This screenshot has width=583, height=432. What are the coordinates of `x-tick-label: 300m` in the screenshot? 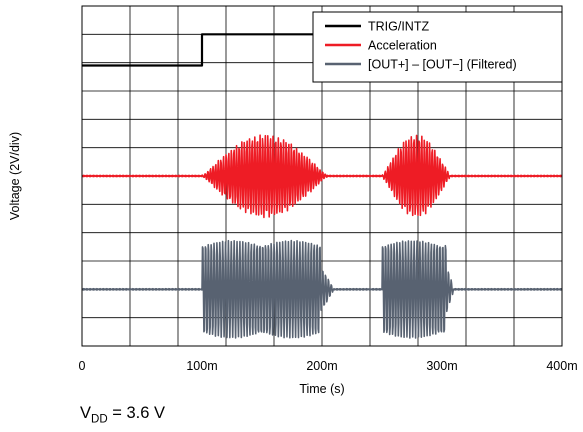 It's located at (441, 366).